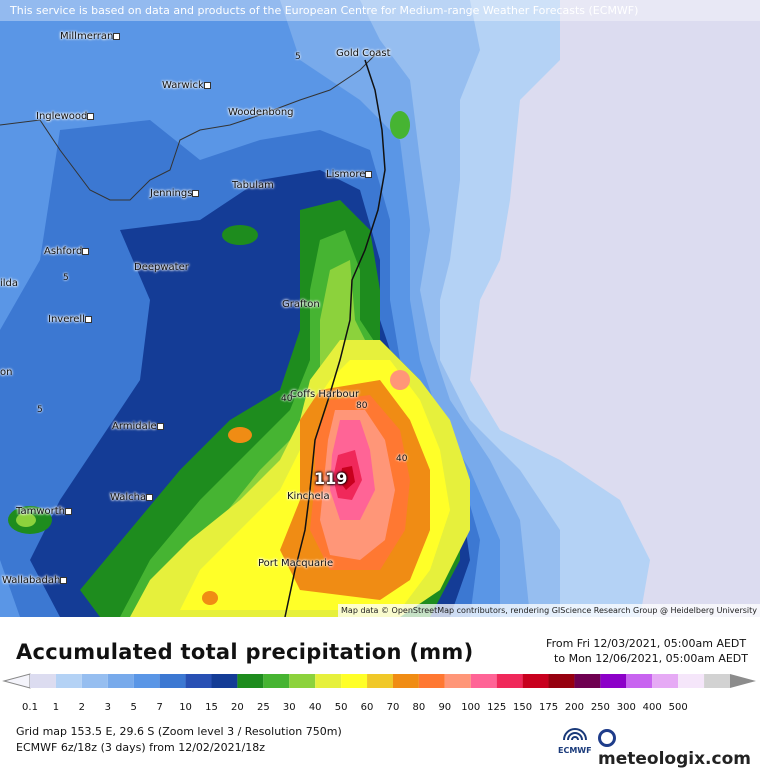  Describe the element at coordinates (367, 707) in the screenshot. I see `legend-tick-label: 60` at that location.